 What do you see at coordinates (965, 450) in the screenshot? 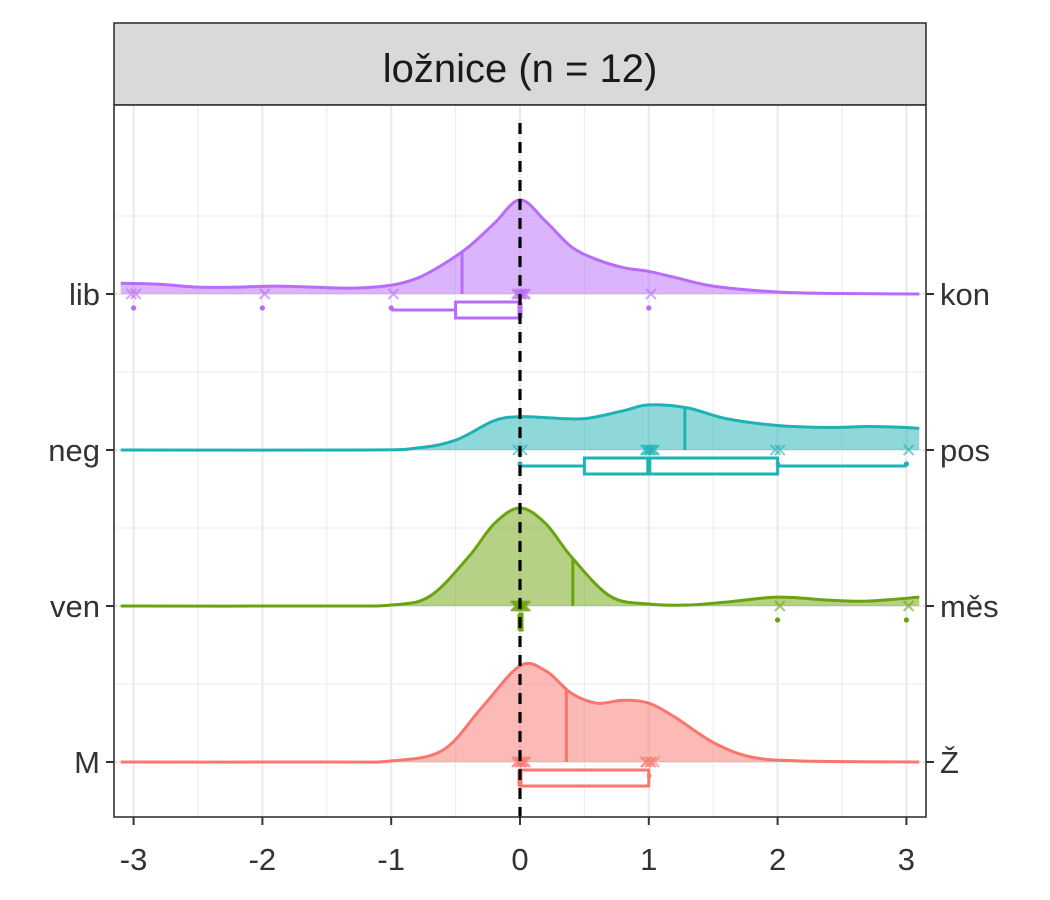
I see `y-label-right: pos` at bounding box center [965, 450].